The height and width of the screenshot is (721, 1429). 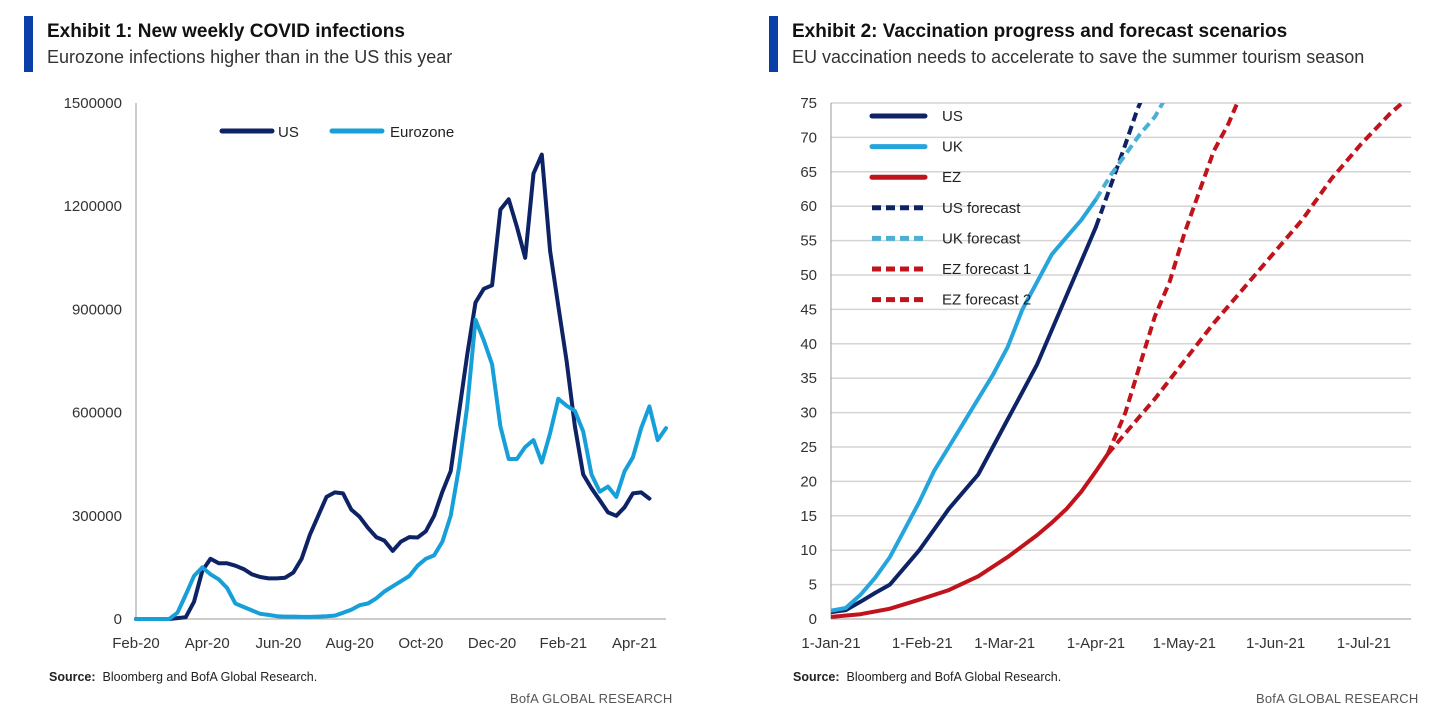 What do you see at coordinates (1004, 643) in the screenshot?
I see `x-tick-label: 1-Mar-21` at bounding box center [1004, 643].